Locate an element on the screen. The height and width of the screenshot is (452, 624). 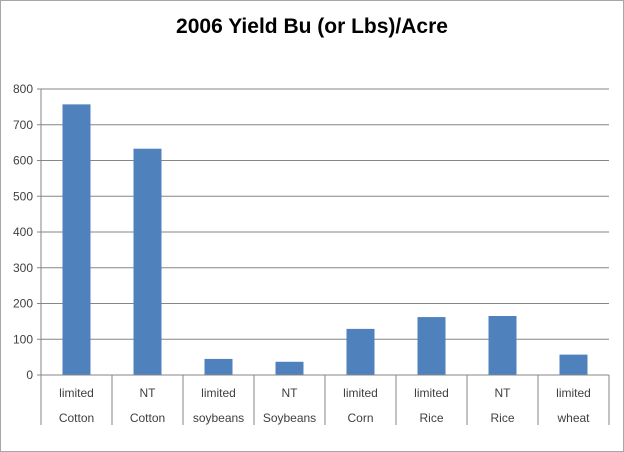
y-tick-label: 700 is located at coordinates (23, 125).